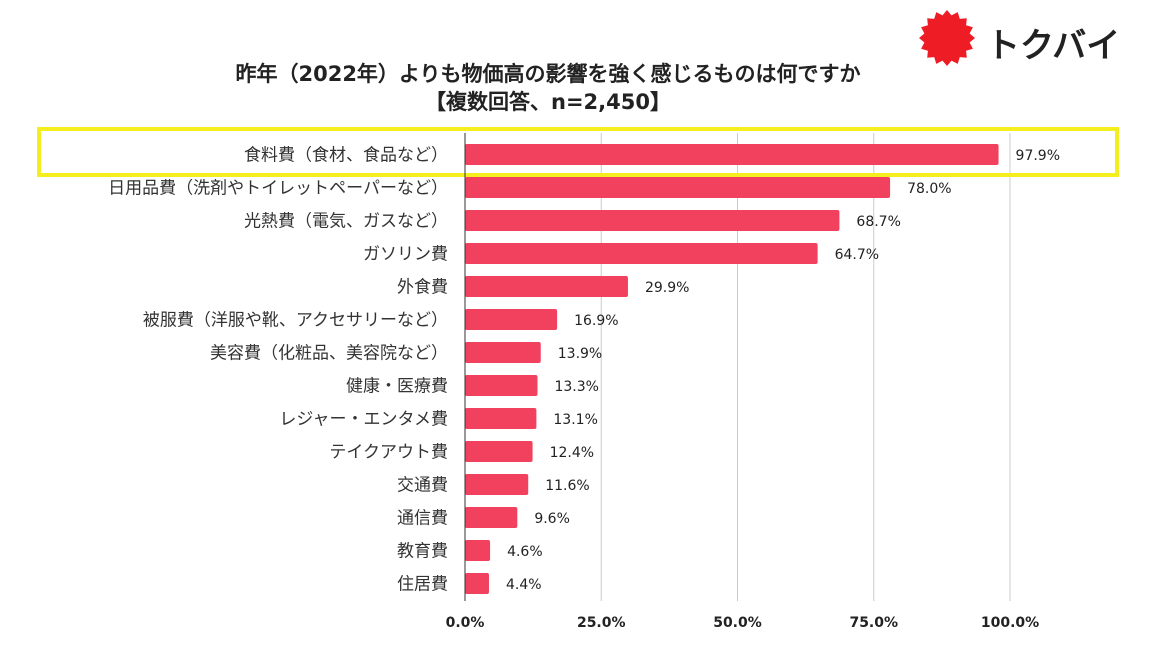 The image size is (1152, 649). What do you see at coordinates (524, 585) in the screenshot?
I see `data-label: 4.4%` at bounding box center [524, 585].